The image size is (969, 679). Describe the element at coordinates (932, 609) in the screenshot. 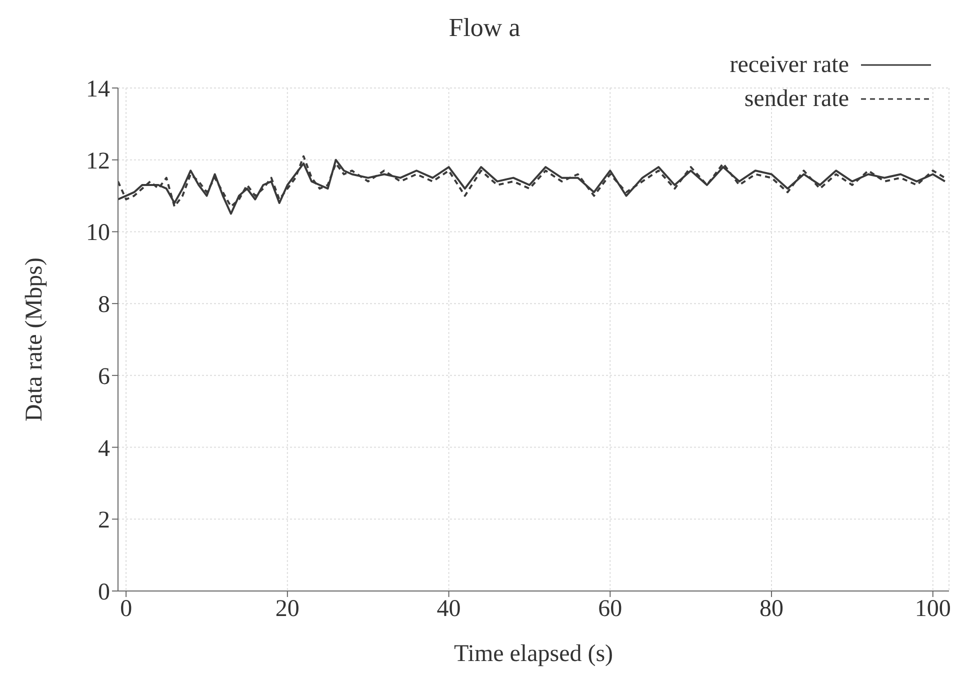

I see `x-tick-label: 100` at that location.